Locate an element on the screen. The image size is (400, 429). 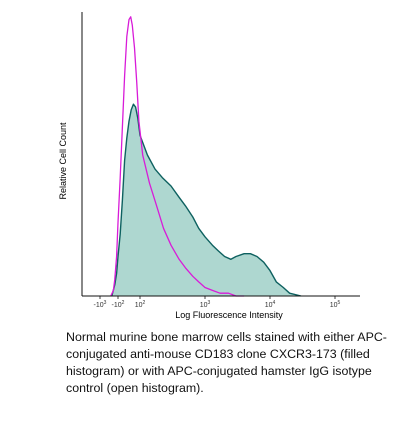
x-tick-label: -103 is located at coordinates (100, 304).